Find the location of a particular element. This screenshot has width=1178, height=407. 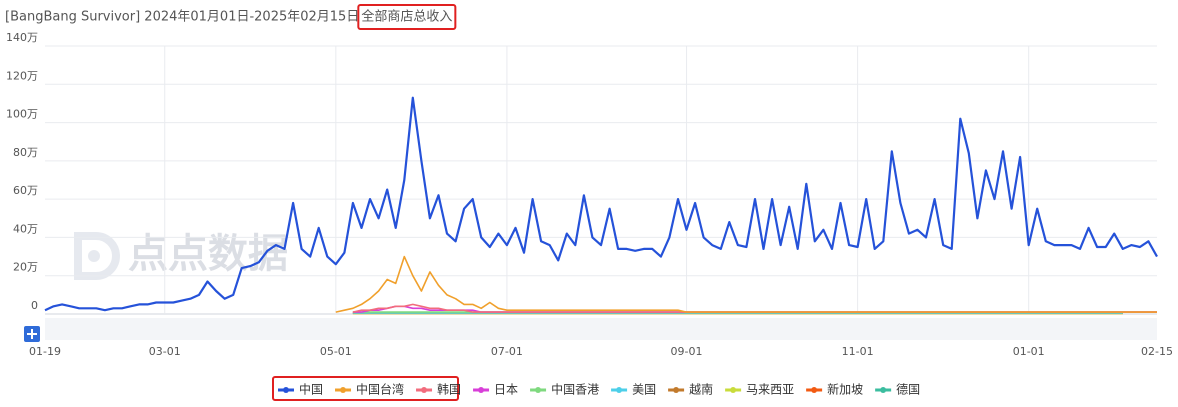

legend-item: 美国 is located at coordinates (633, 390).